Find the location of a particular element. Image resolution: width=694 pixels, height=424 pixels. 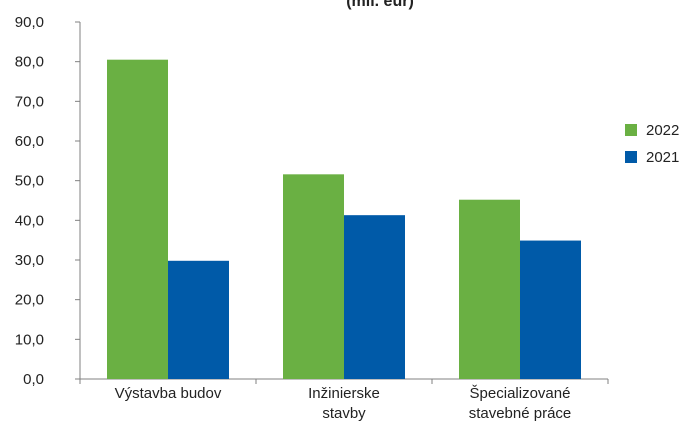

x-category-label-line: Špecializované is located at coordinates (520, 393).